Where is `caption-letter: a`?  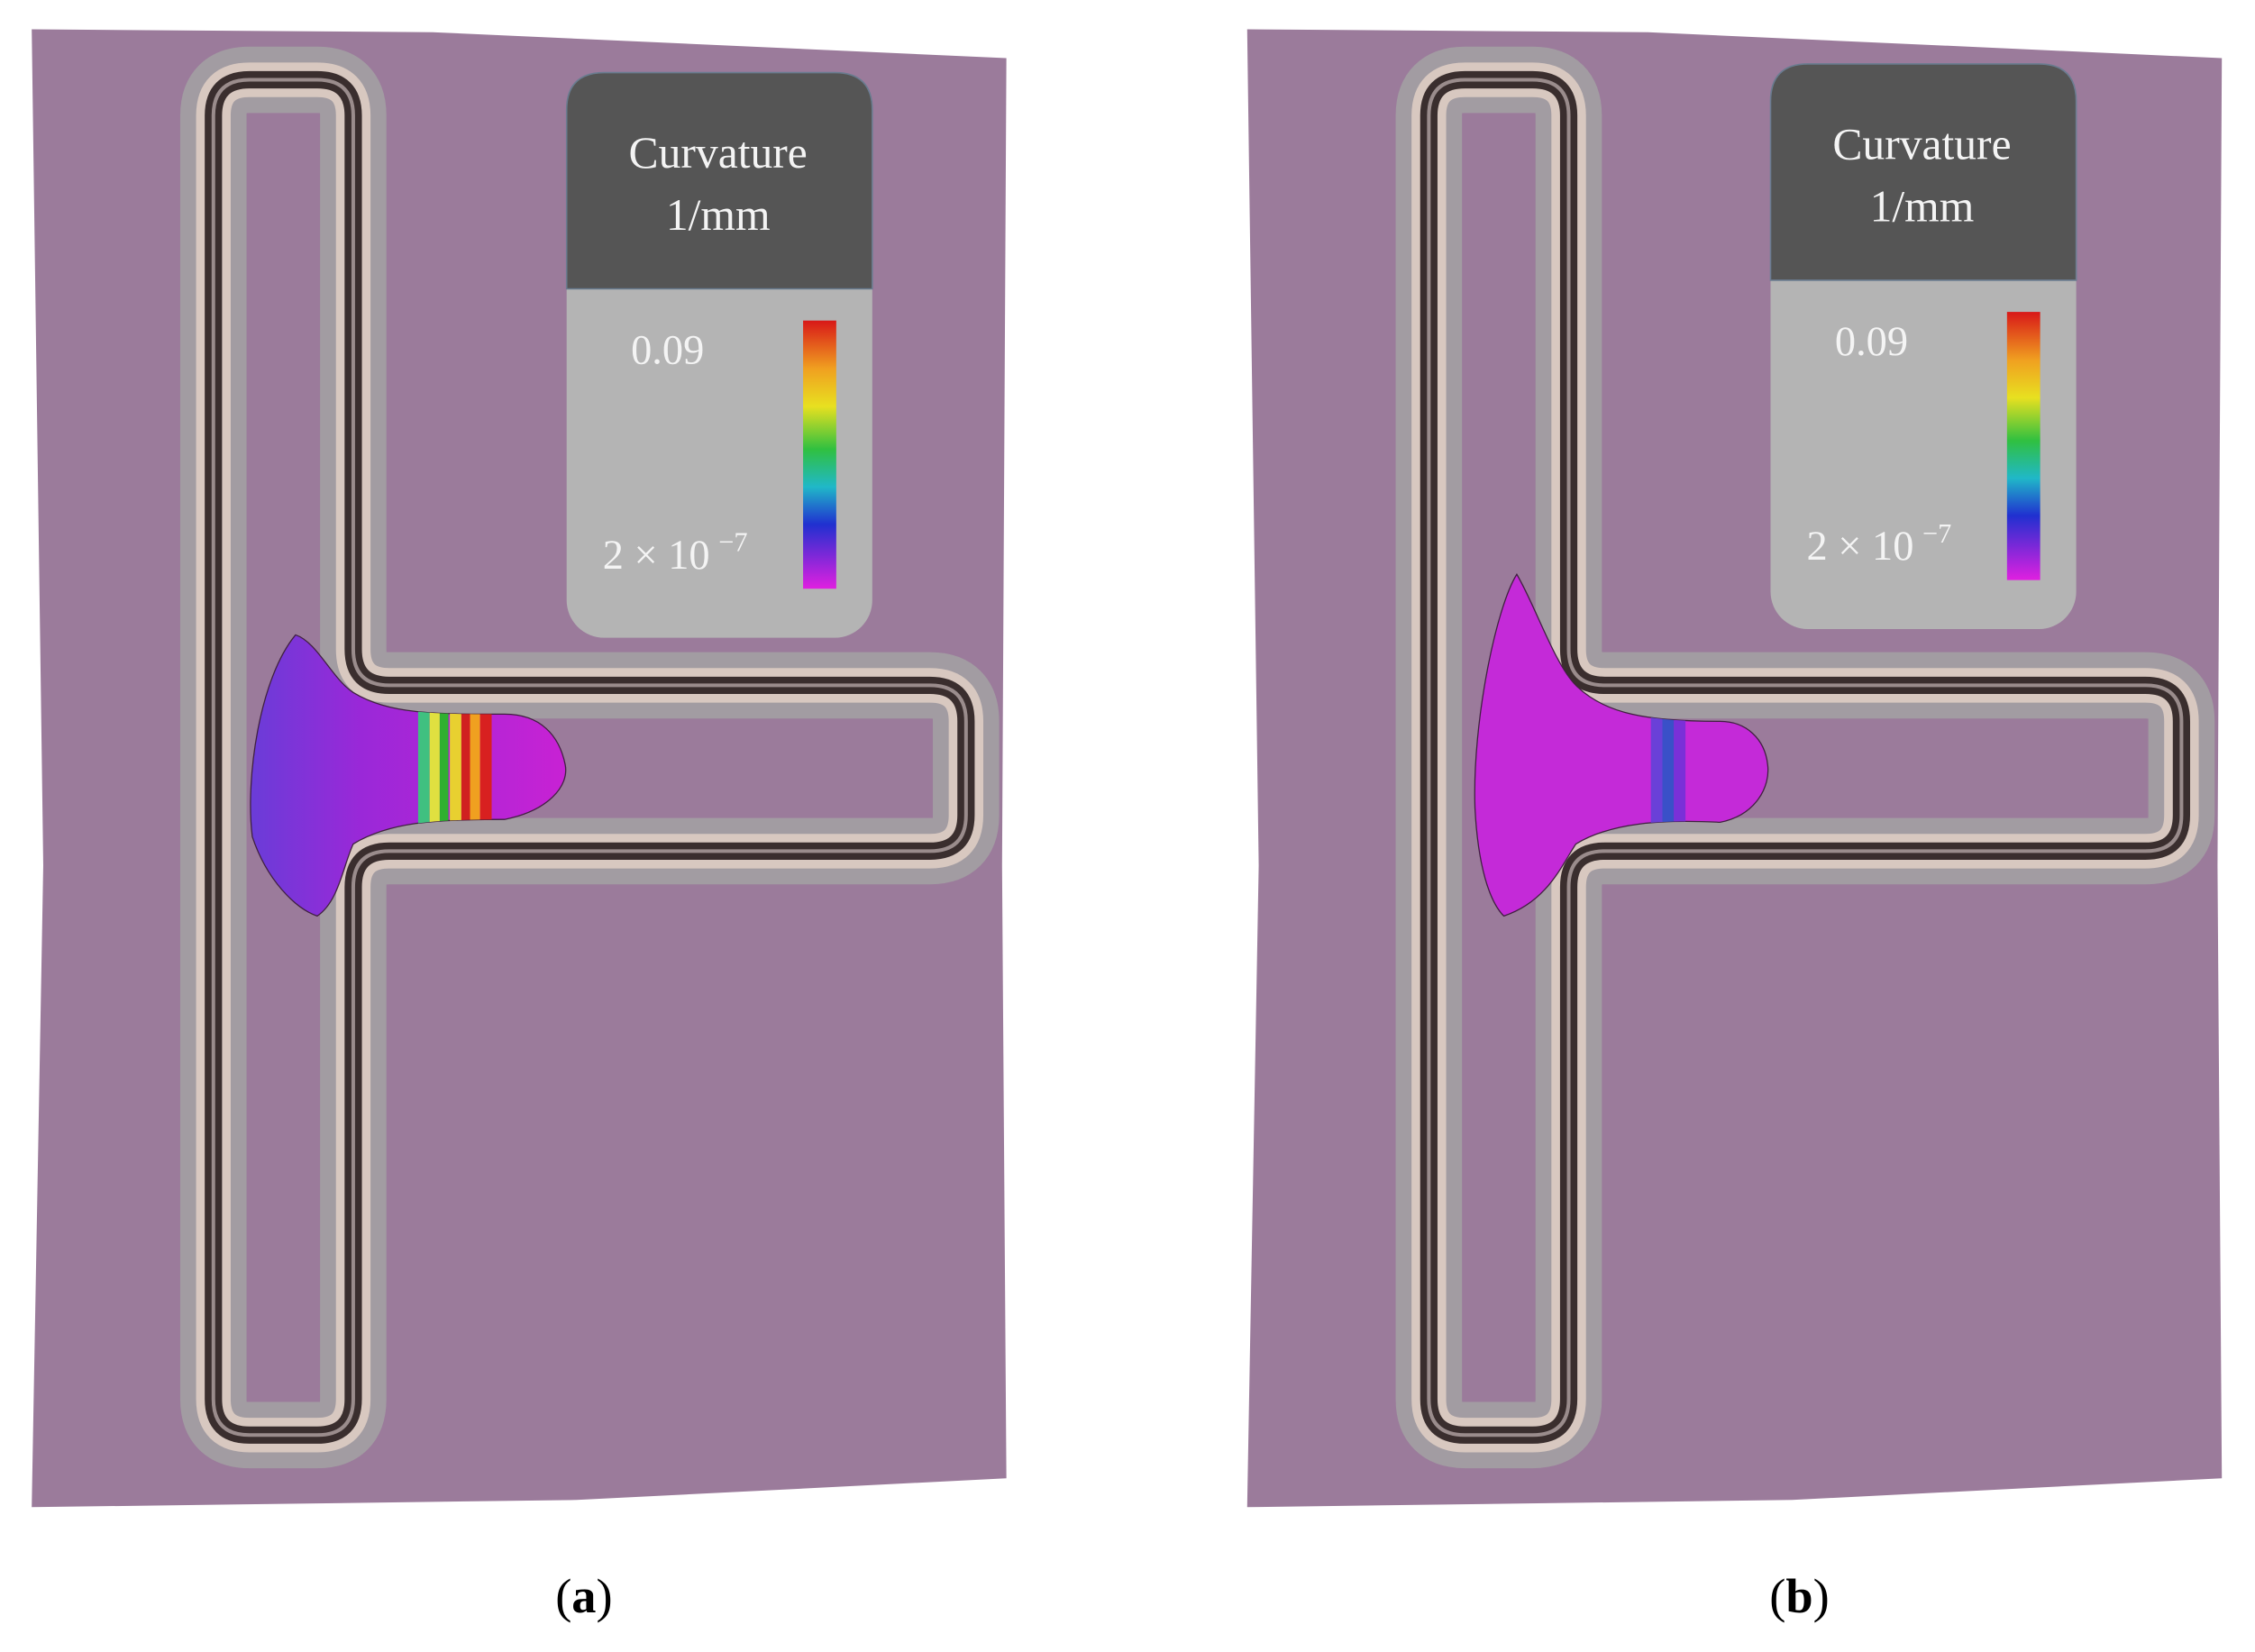 caption-letter: a is located at coordinates (584, 1596).